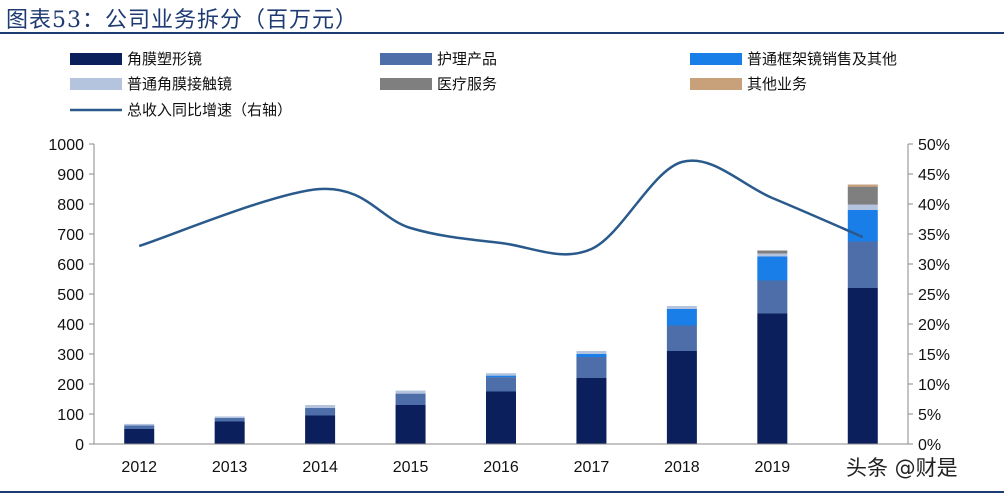 This screenshot has width=1004, height=498. Describe the element at coordinates (934, 355) in the screenshot. I see `right-tick-label: 15%` at that location.